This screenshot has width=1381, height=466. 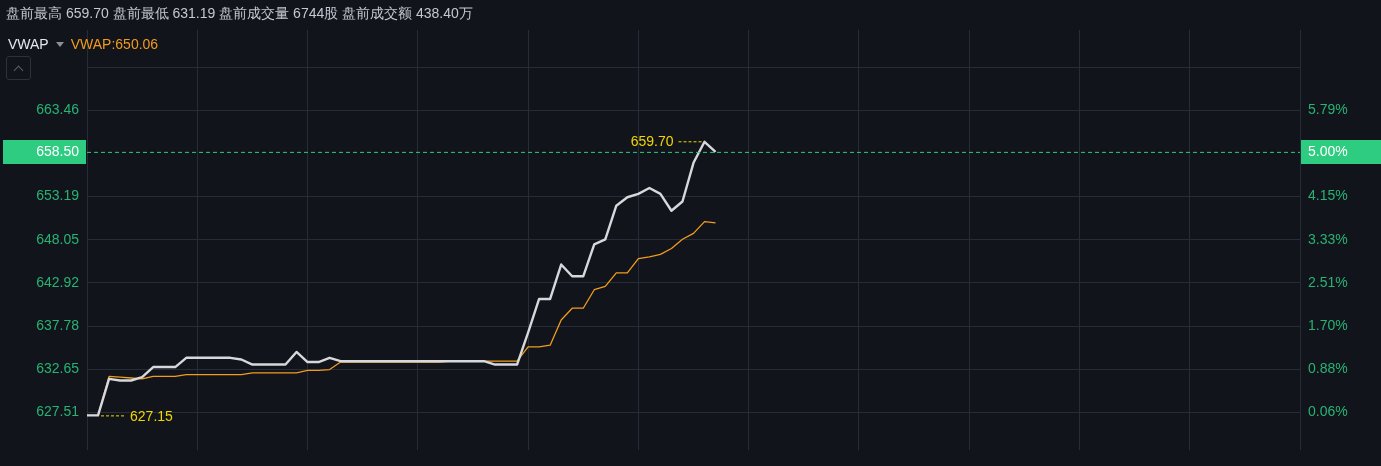 I want to click on y2-tick-label: 1.70%, so click(x=1328, y=324).